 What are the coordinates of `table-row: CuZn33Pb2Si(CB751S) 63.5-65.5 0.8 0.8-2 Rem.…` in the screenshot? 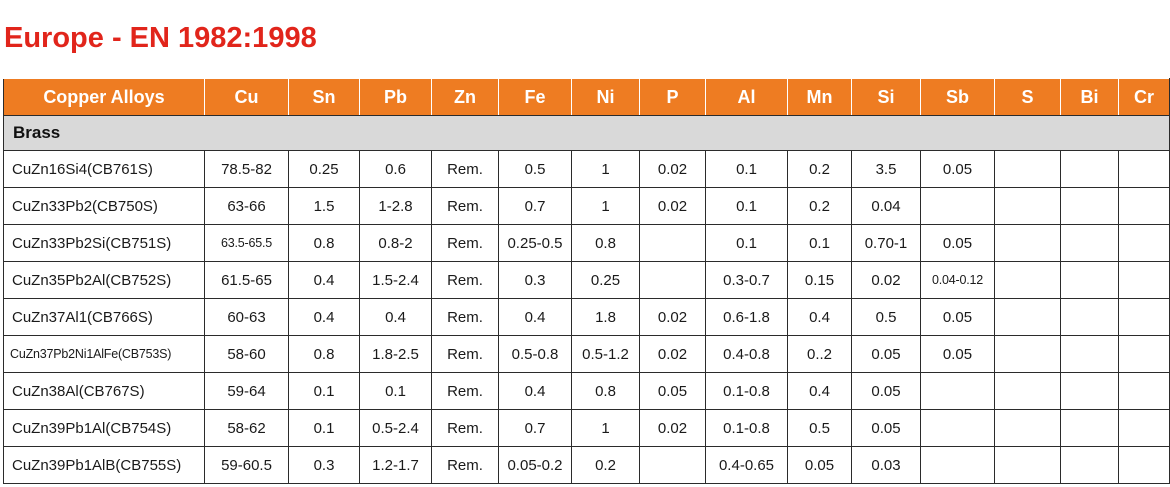 It's located at (586, 243).